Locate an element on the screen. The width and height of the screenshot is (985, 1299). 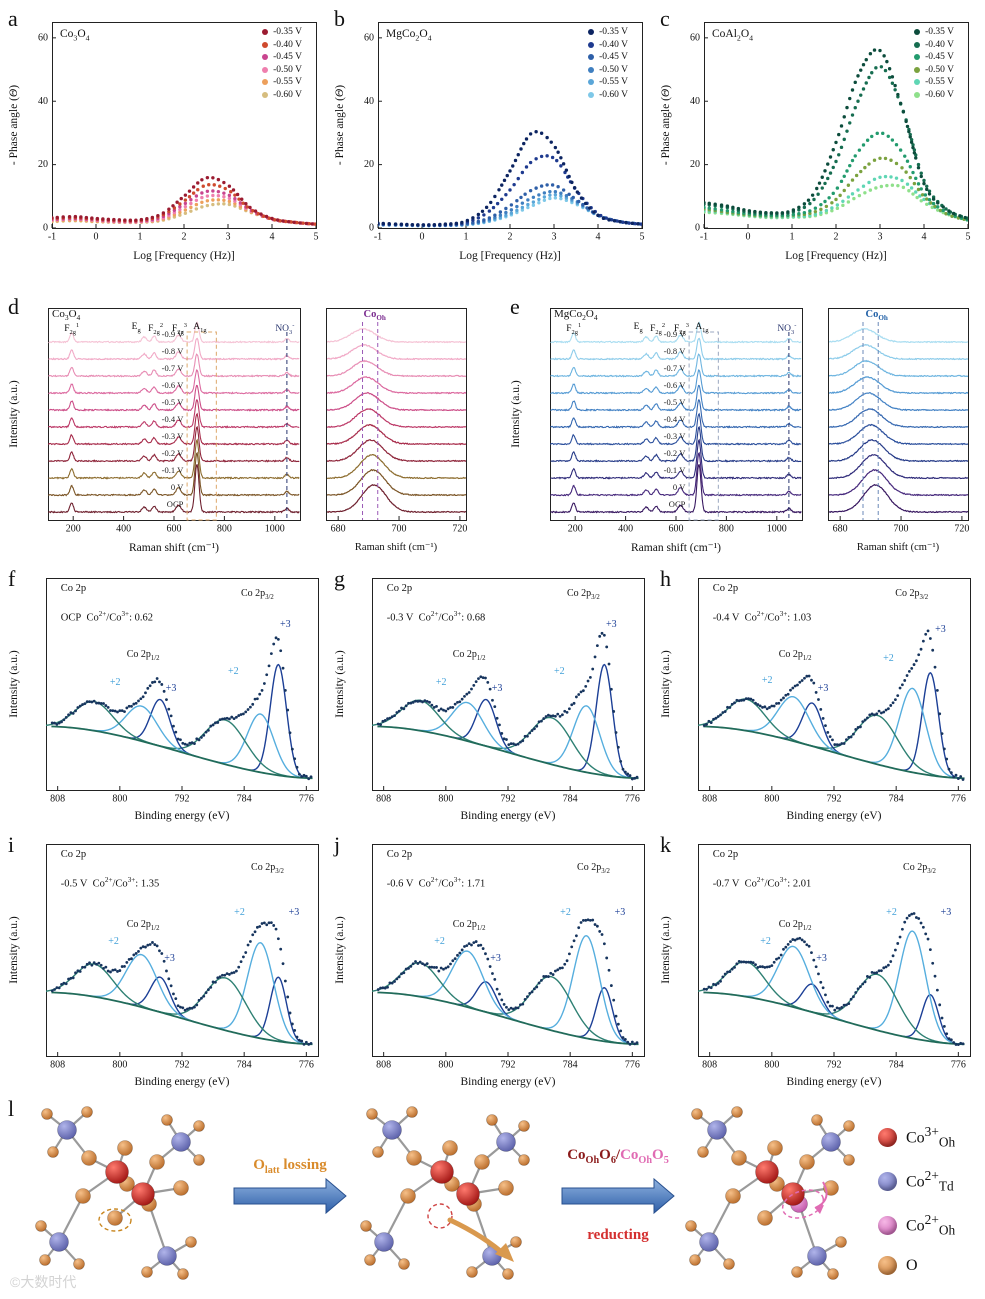
watermark: ©大数时代 is located at coordinates (43, 1282).